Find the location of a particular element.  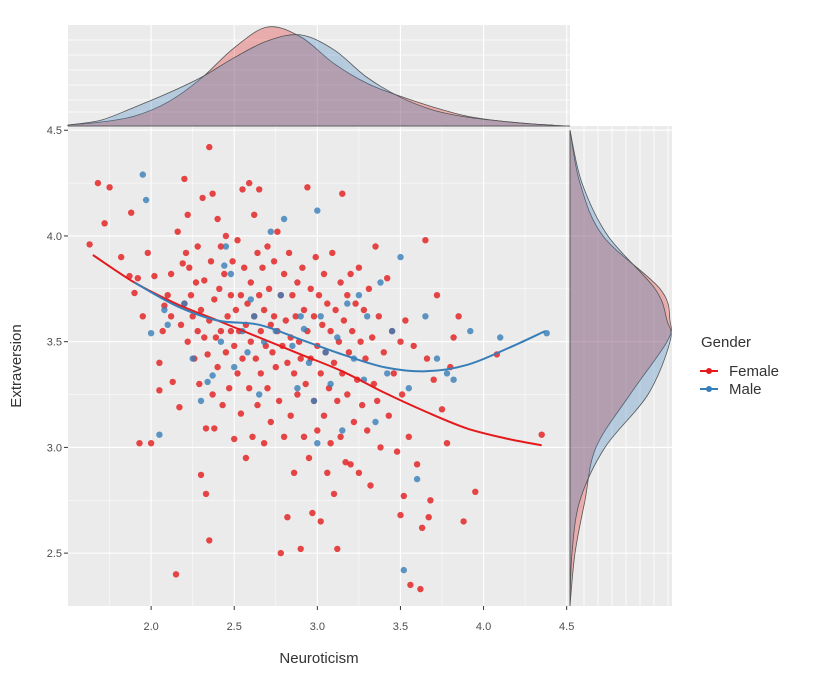

x-tick-label: 2.5 is located at coordinates (234, 627).